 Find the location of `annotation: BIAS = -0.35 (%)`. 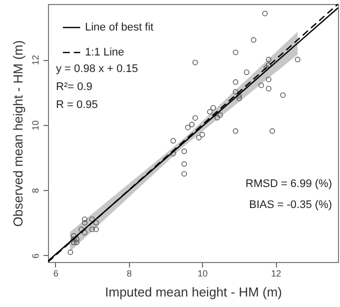

annotation: BIAS = -0.35 (%) is located at coordinates (290, 205).